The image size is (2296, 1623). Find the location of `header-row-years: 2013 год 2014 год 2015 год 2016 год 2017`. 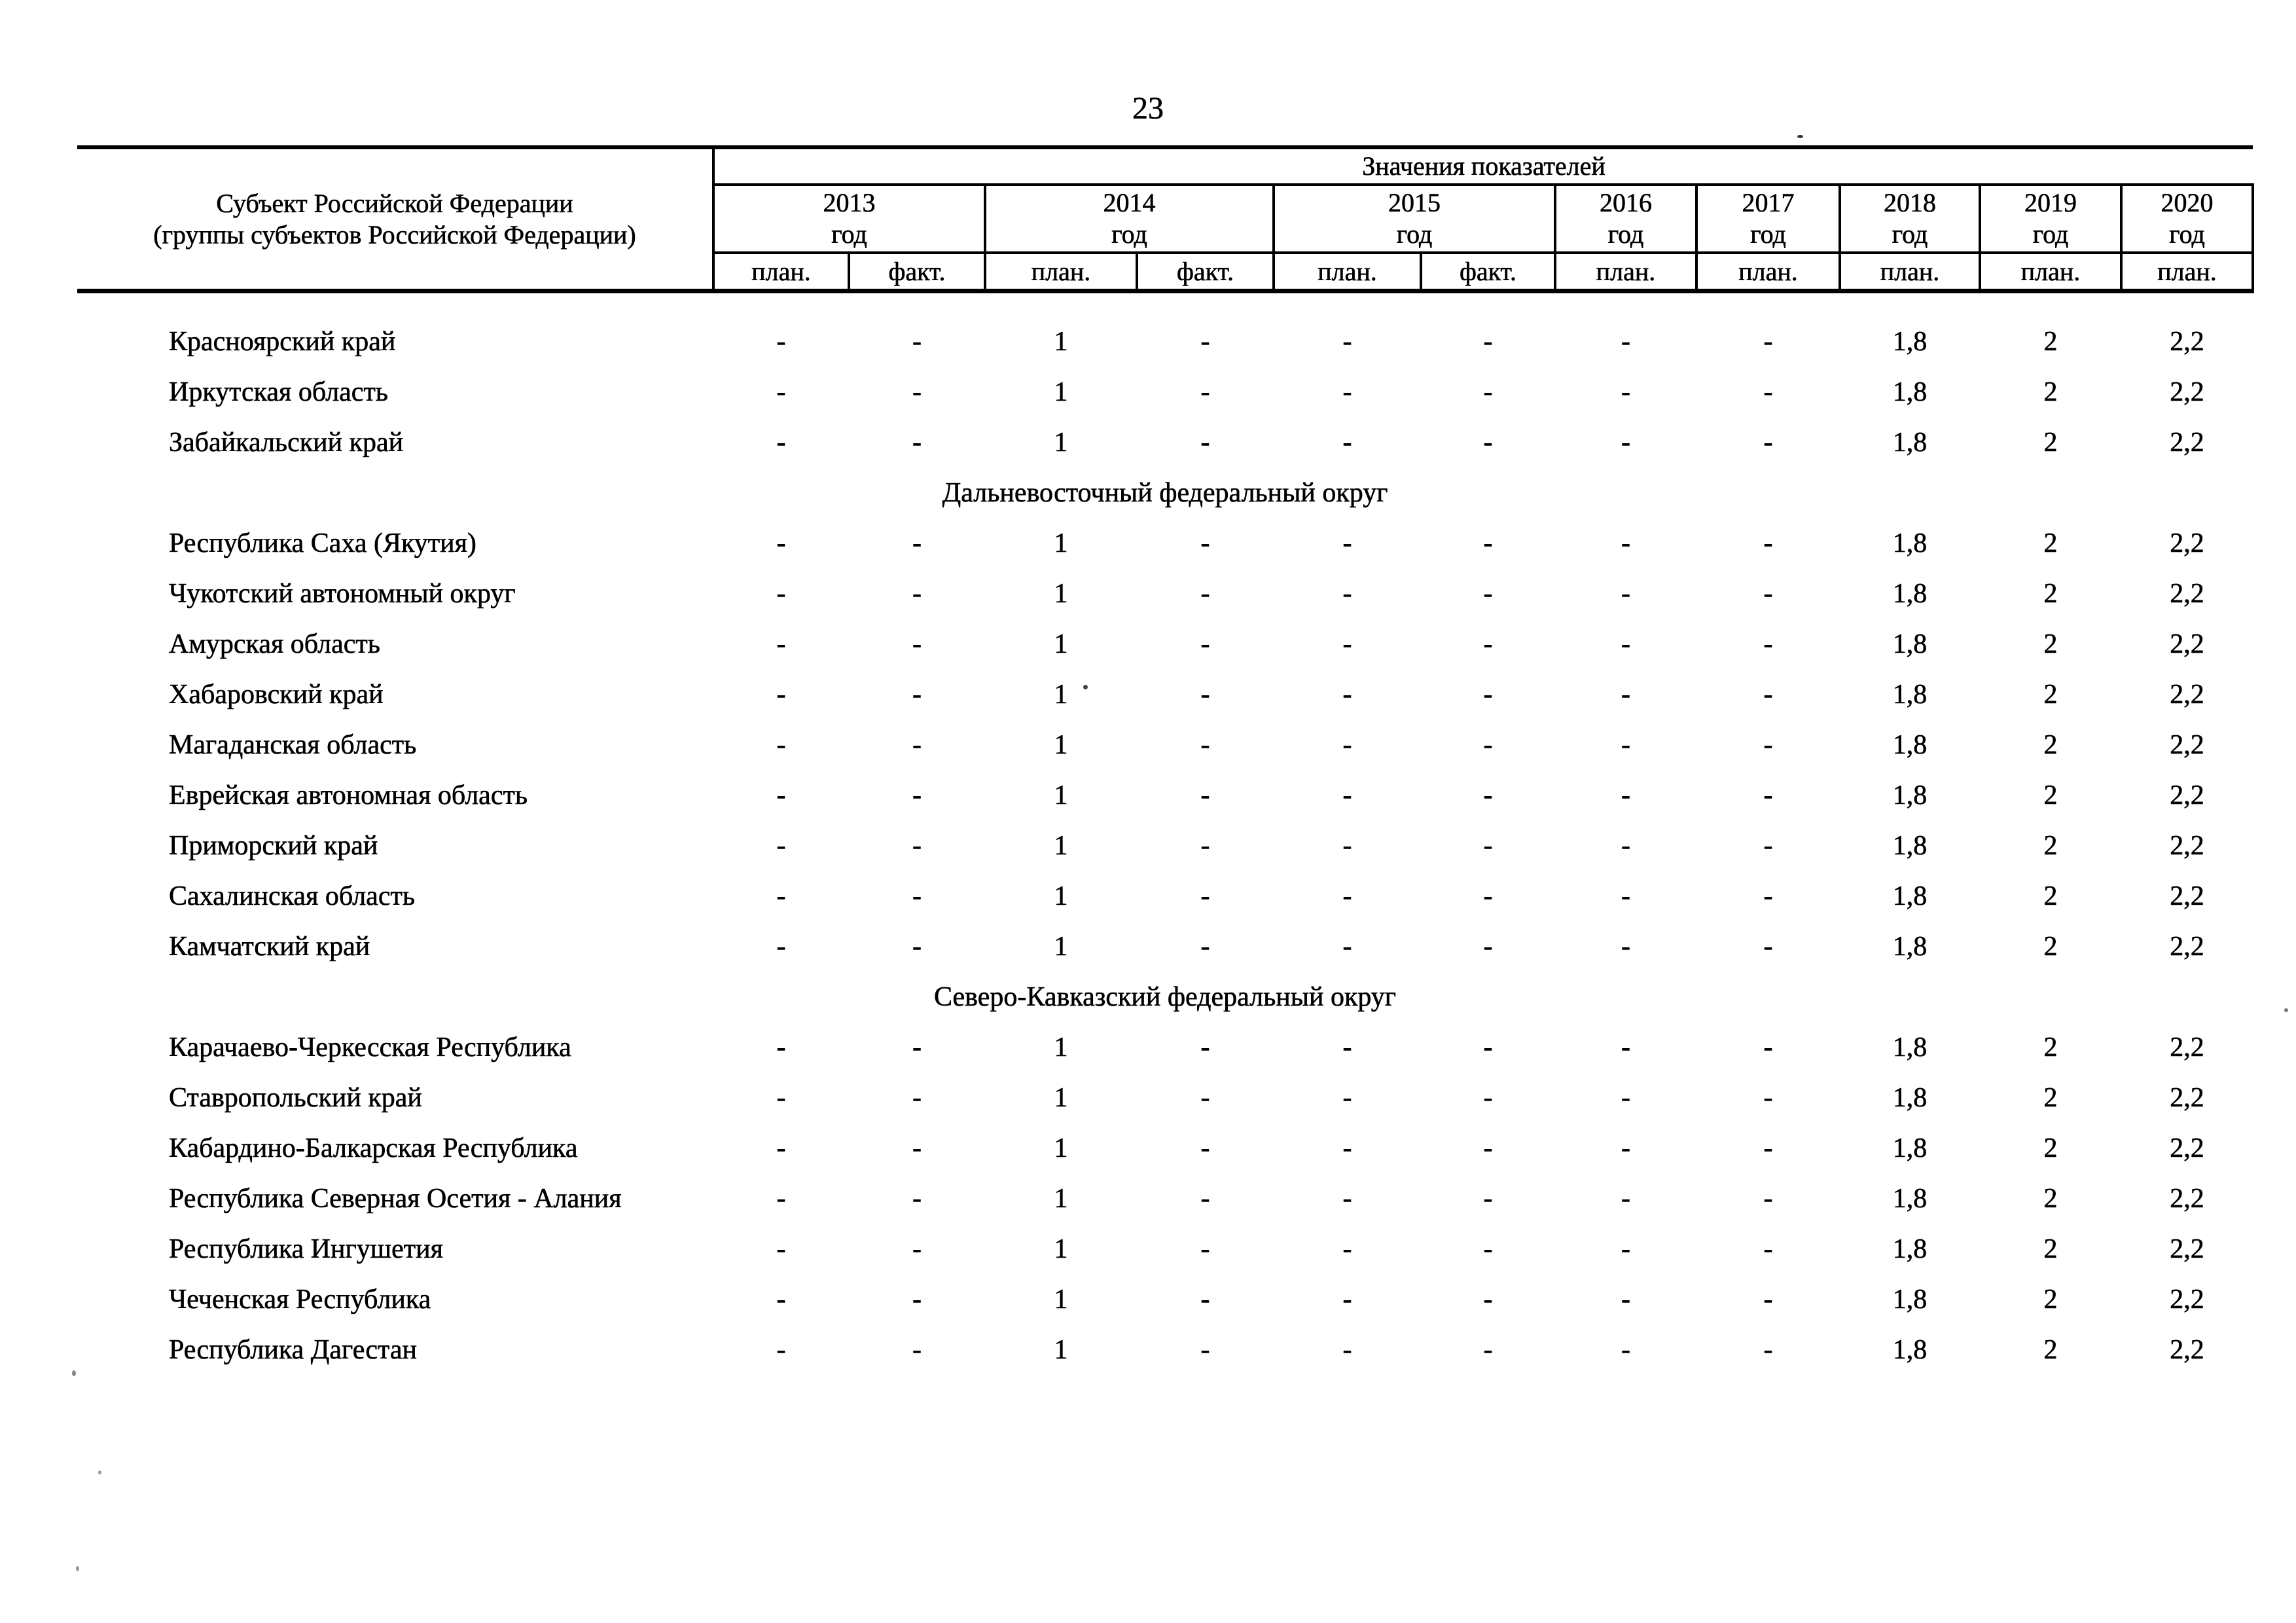

header-row-years: 2013 год 2014 год 2015 год 2016 год 2017 is located at coordinates (1166, 219).